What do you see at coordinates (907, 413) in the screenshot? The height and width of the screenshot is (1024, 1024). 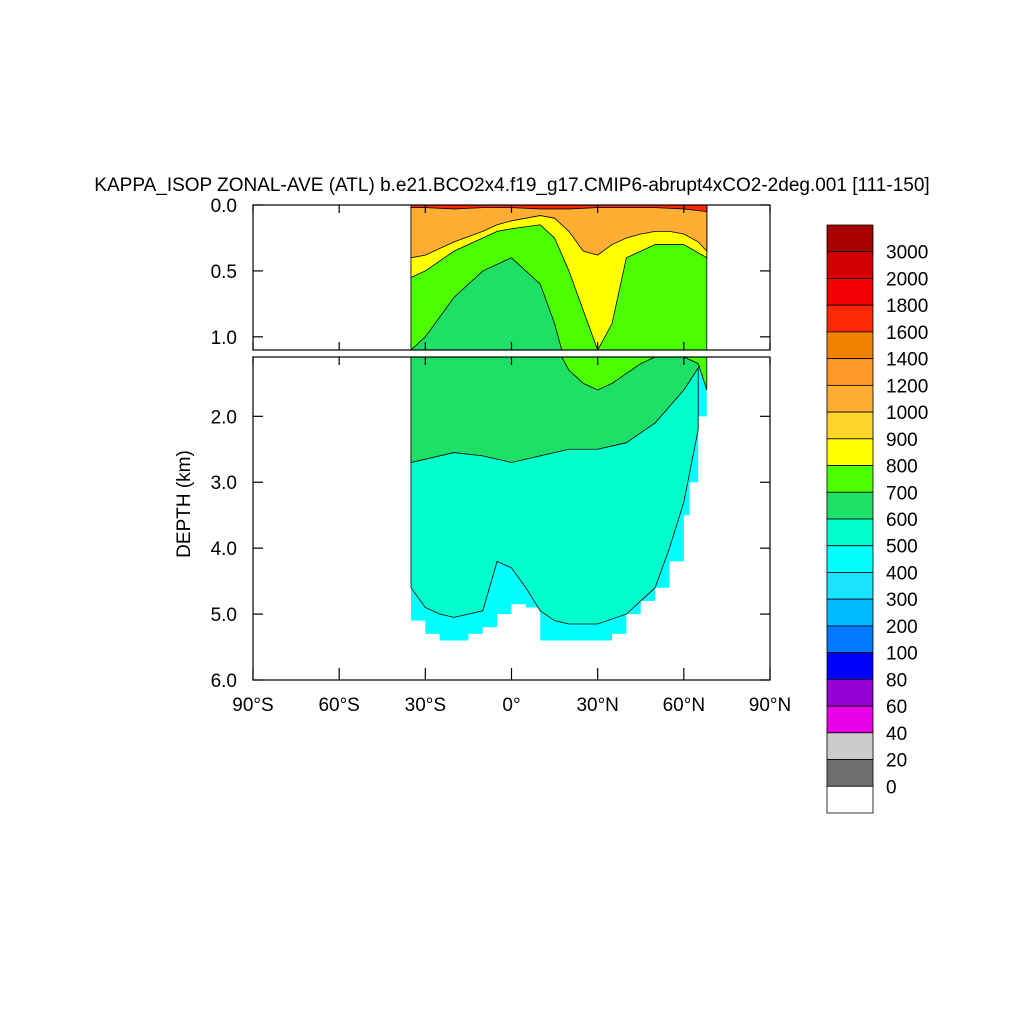 I see `colorbar-label: 1000` at bounding box center [907, 413].